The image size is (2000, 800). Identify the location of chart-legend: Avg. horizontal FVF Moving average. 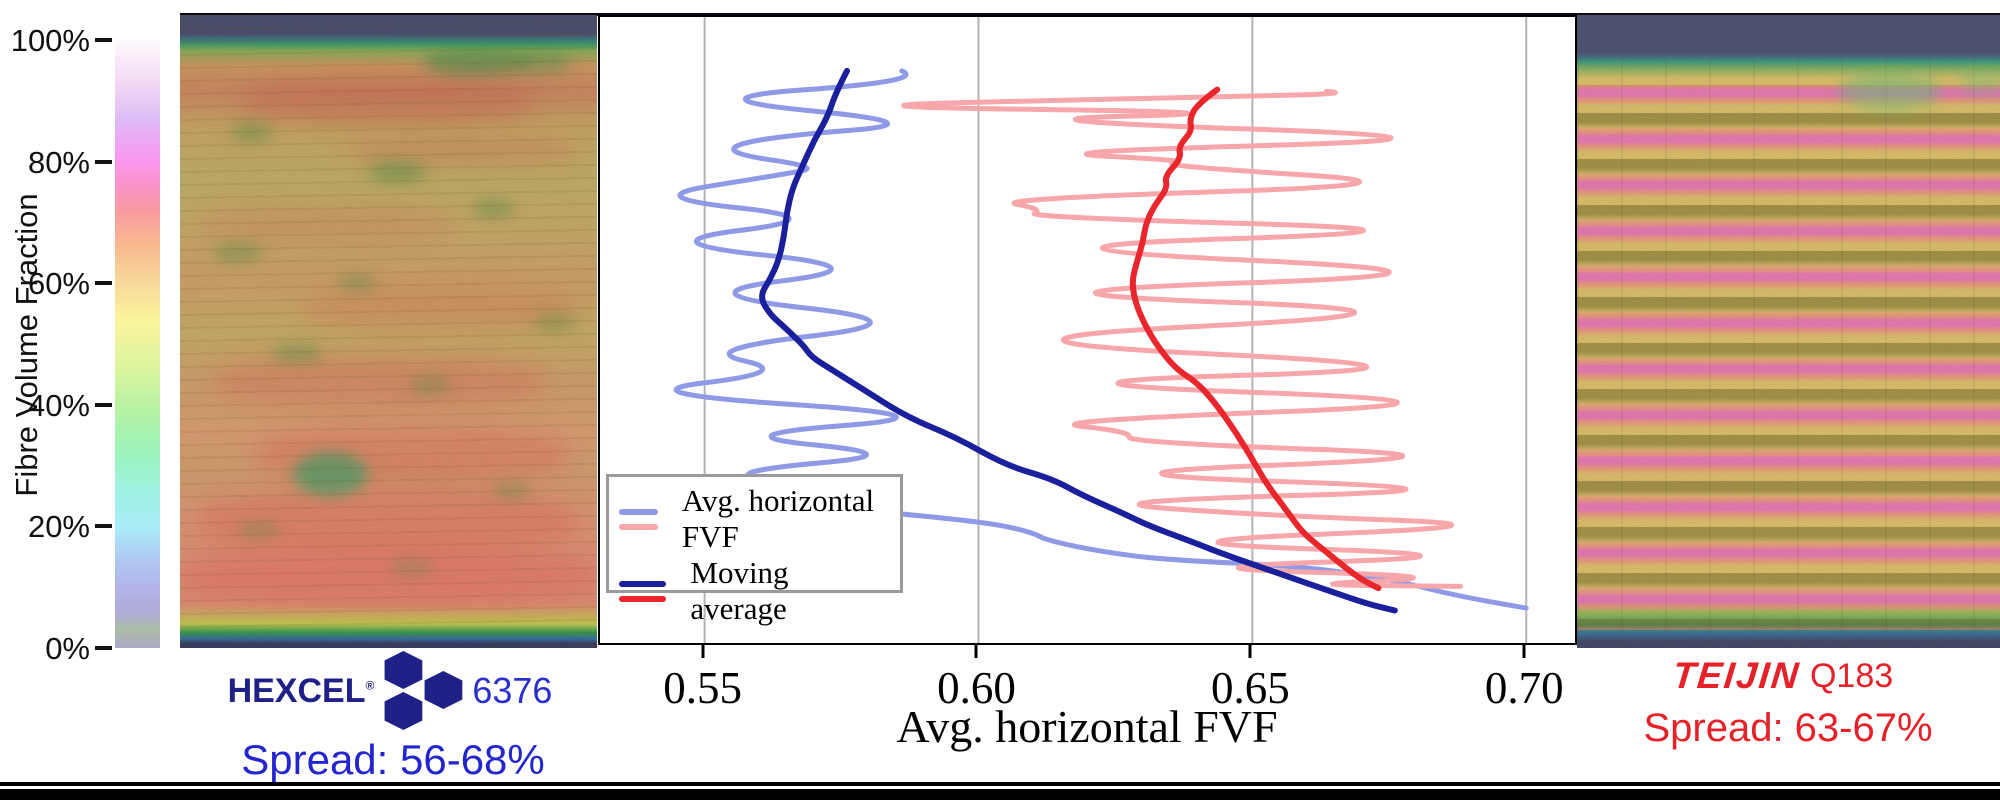
(754, 550).